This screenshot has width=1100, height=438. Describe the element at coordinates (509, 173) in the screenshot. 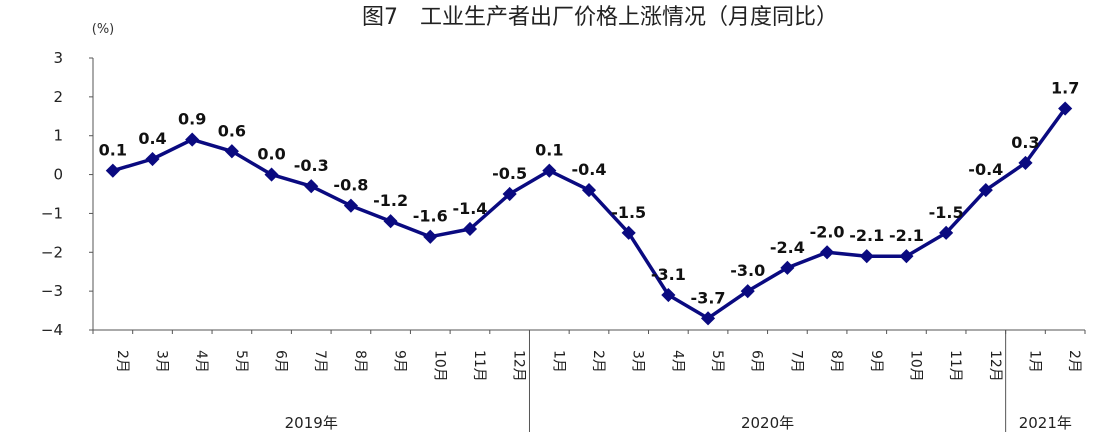

I see `data-label: -0.5` at that location.